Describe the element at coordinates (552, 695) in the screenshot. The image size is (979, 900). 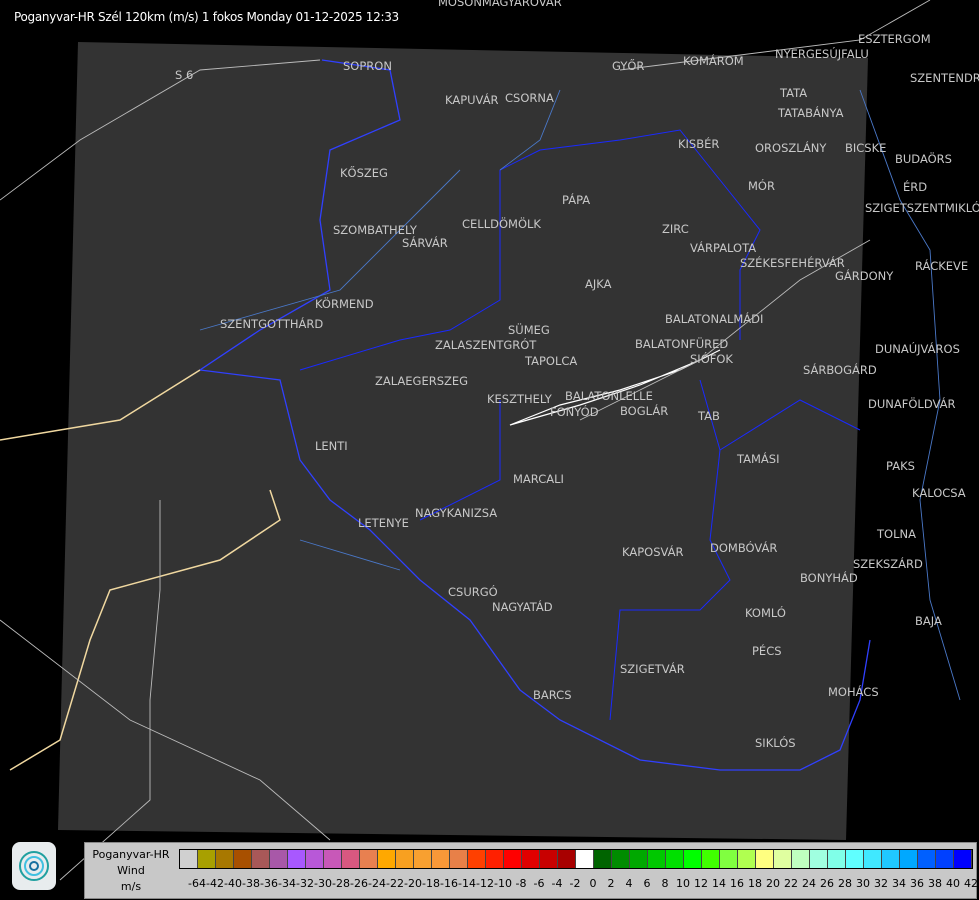
I see `city-label: BARCS` at that location.